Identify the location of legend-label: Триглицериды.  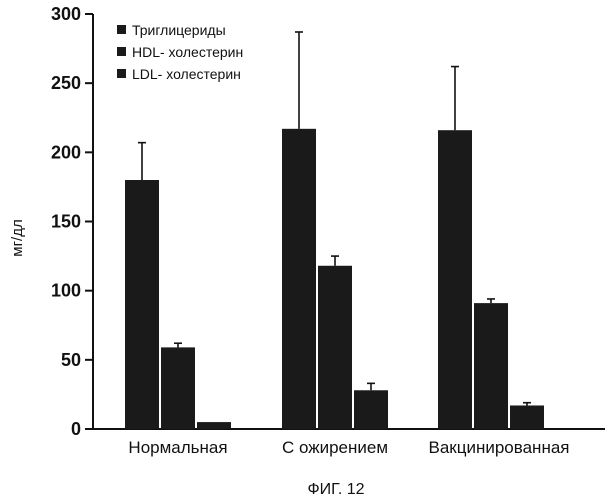
(179, 30).